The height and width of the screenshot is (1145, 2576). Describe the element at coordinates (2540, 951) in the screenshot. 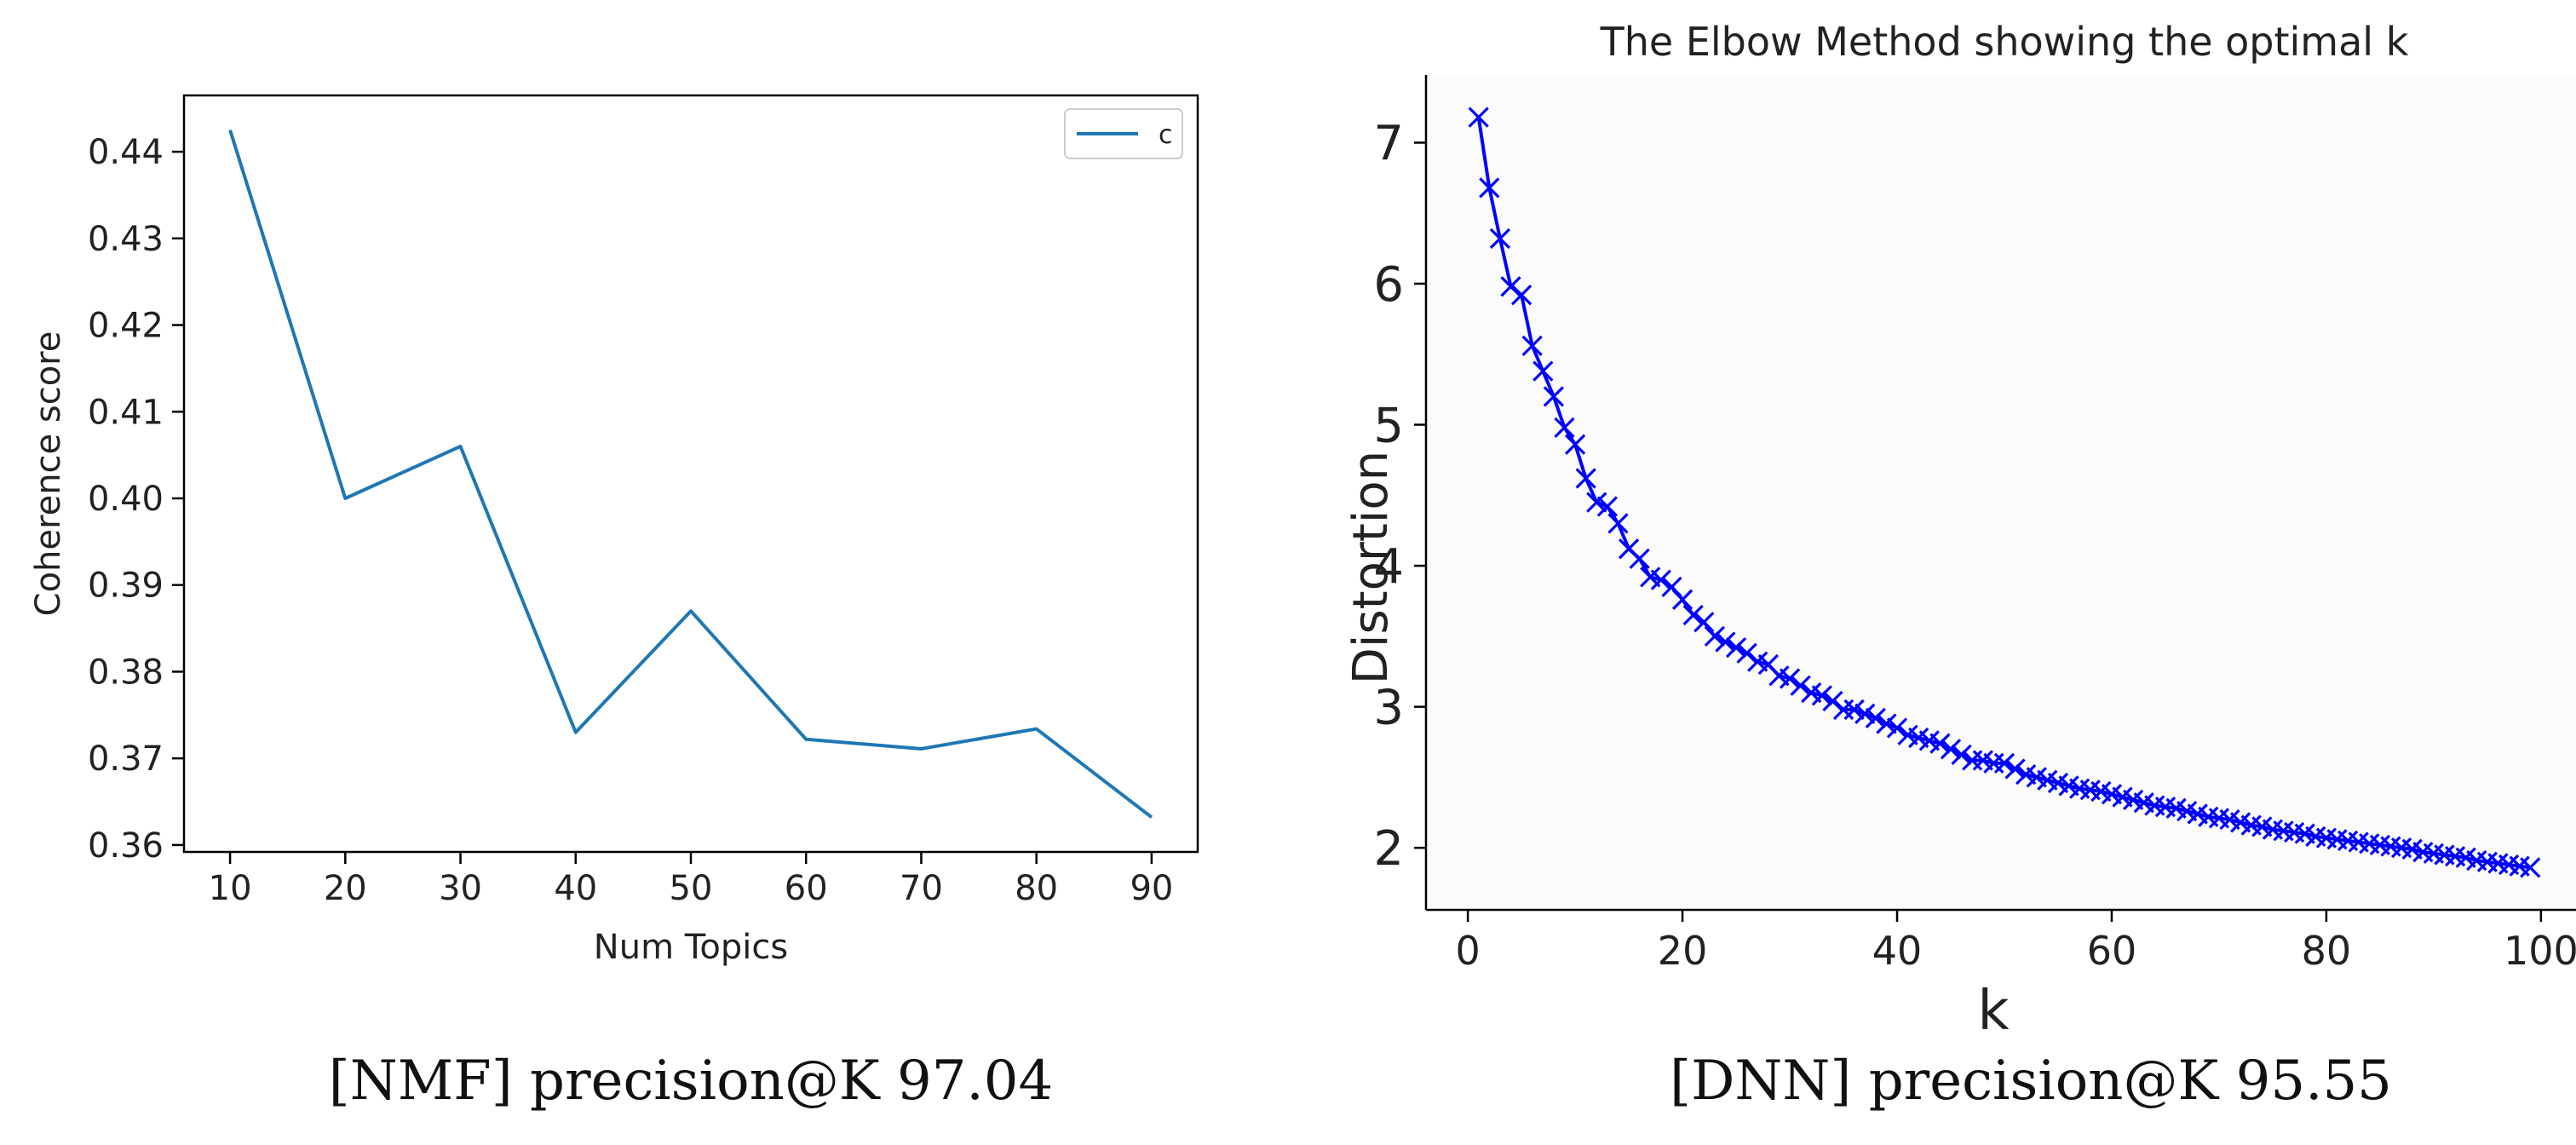

I see `x-tick-label: 100` at that location.